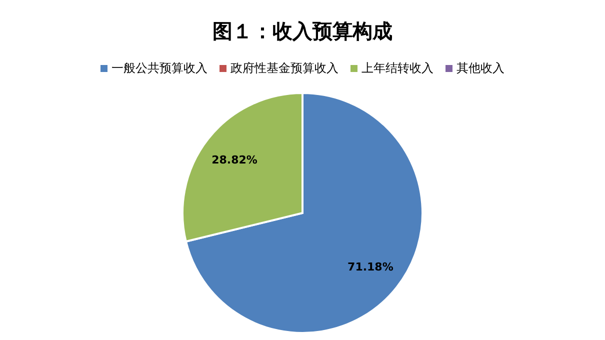 This screenshot has height=340, width=605. What do you see at coordinates (235, 160) in the screenshot?
I see `data-label: 28.82%` at bounding box center [235, 160].